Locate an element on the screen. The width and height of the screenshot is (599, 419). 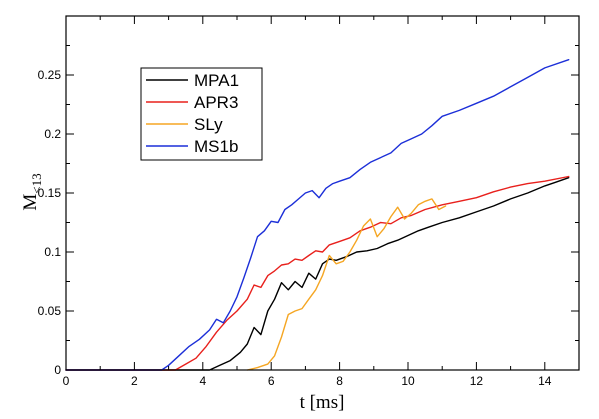
y-tick-label: 0 is located at coordinates (57, 370).